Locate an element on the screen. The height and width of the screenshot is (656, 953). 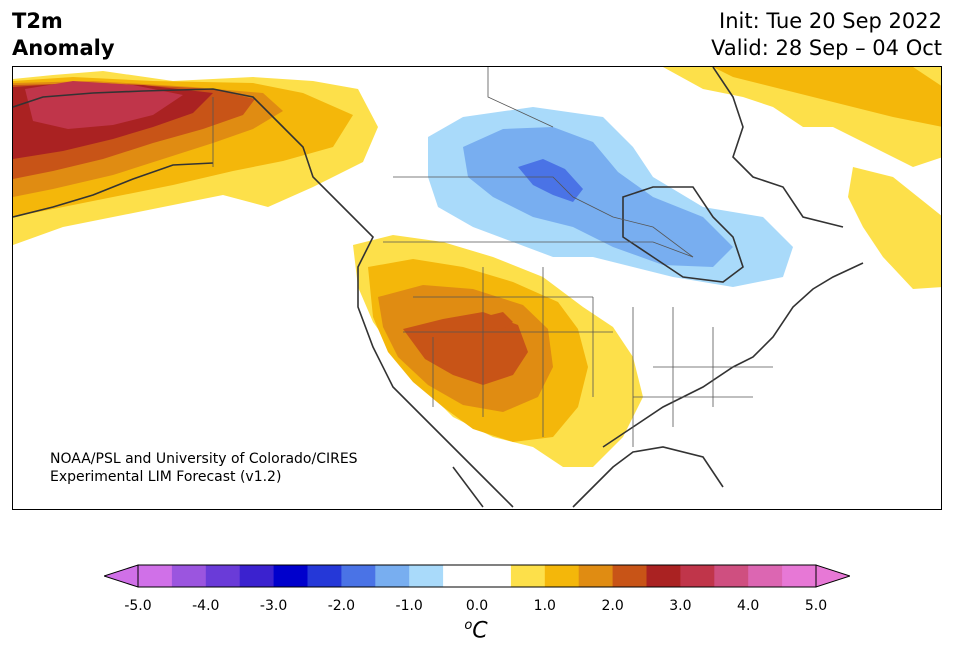
init-date: Init: Tue 20 Sep 2022 is located at coordinates (830, 21).